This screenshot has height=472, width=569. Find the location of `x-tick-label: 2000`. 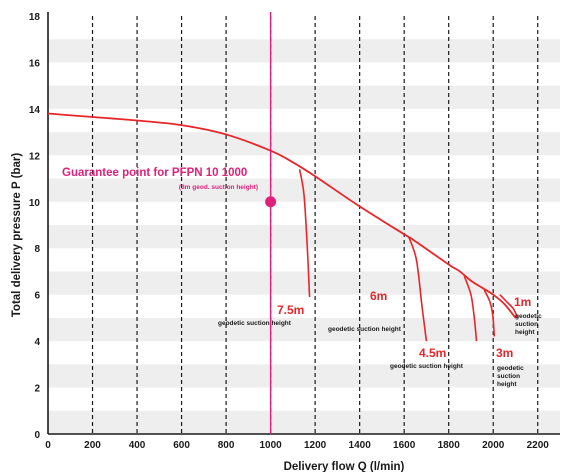

x-tick-label: 2000 is located at coordinates (493, 445).